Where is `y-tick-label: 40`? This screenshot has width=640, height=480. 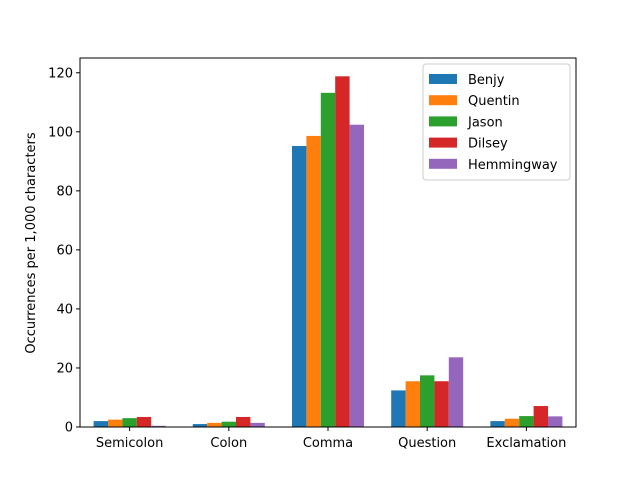
y-tick-label: 40 is located at coordinates (64, 309).